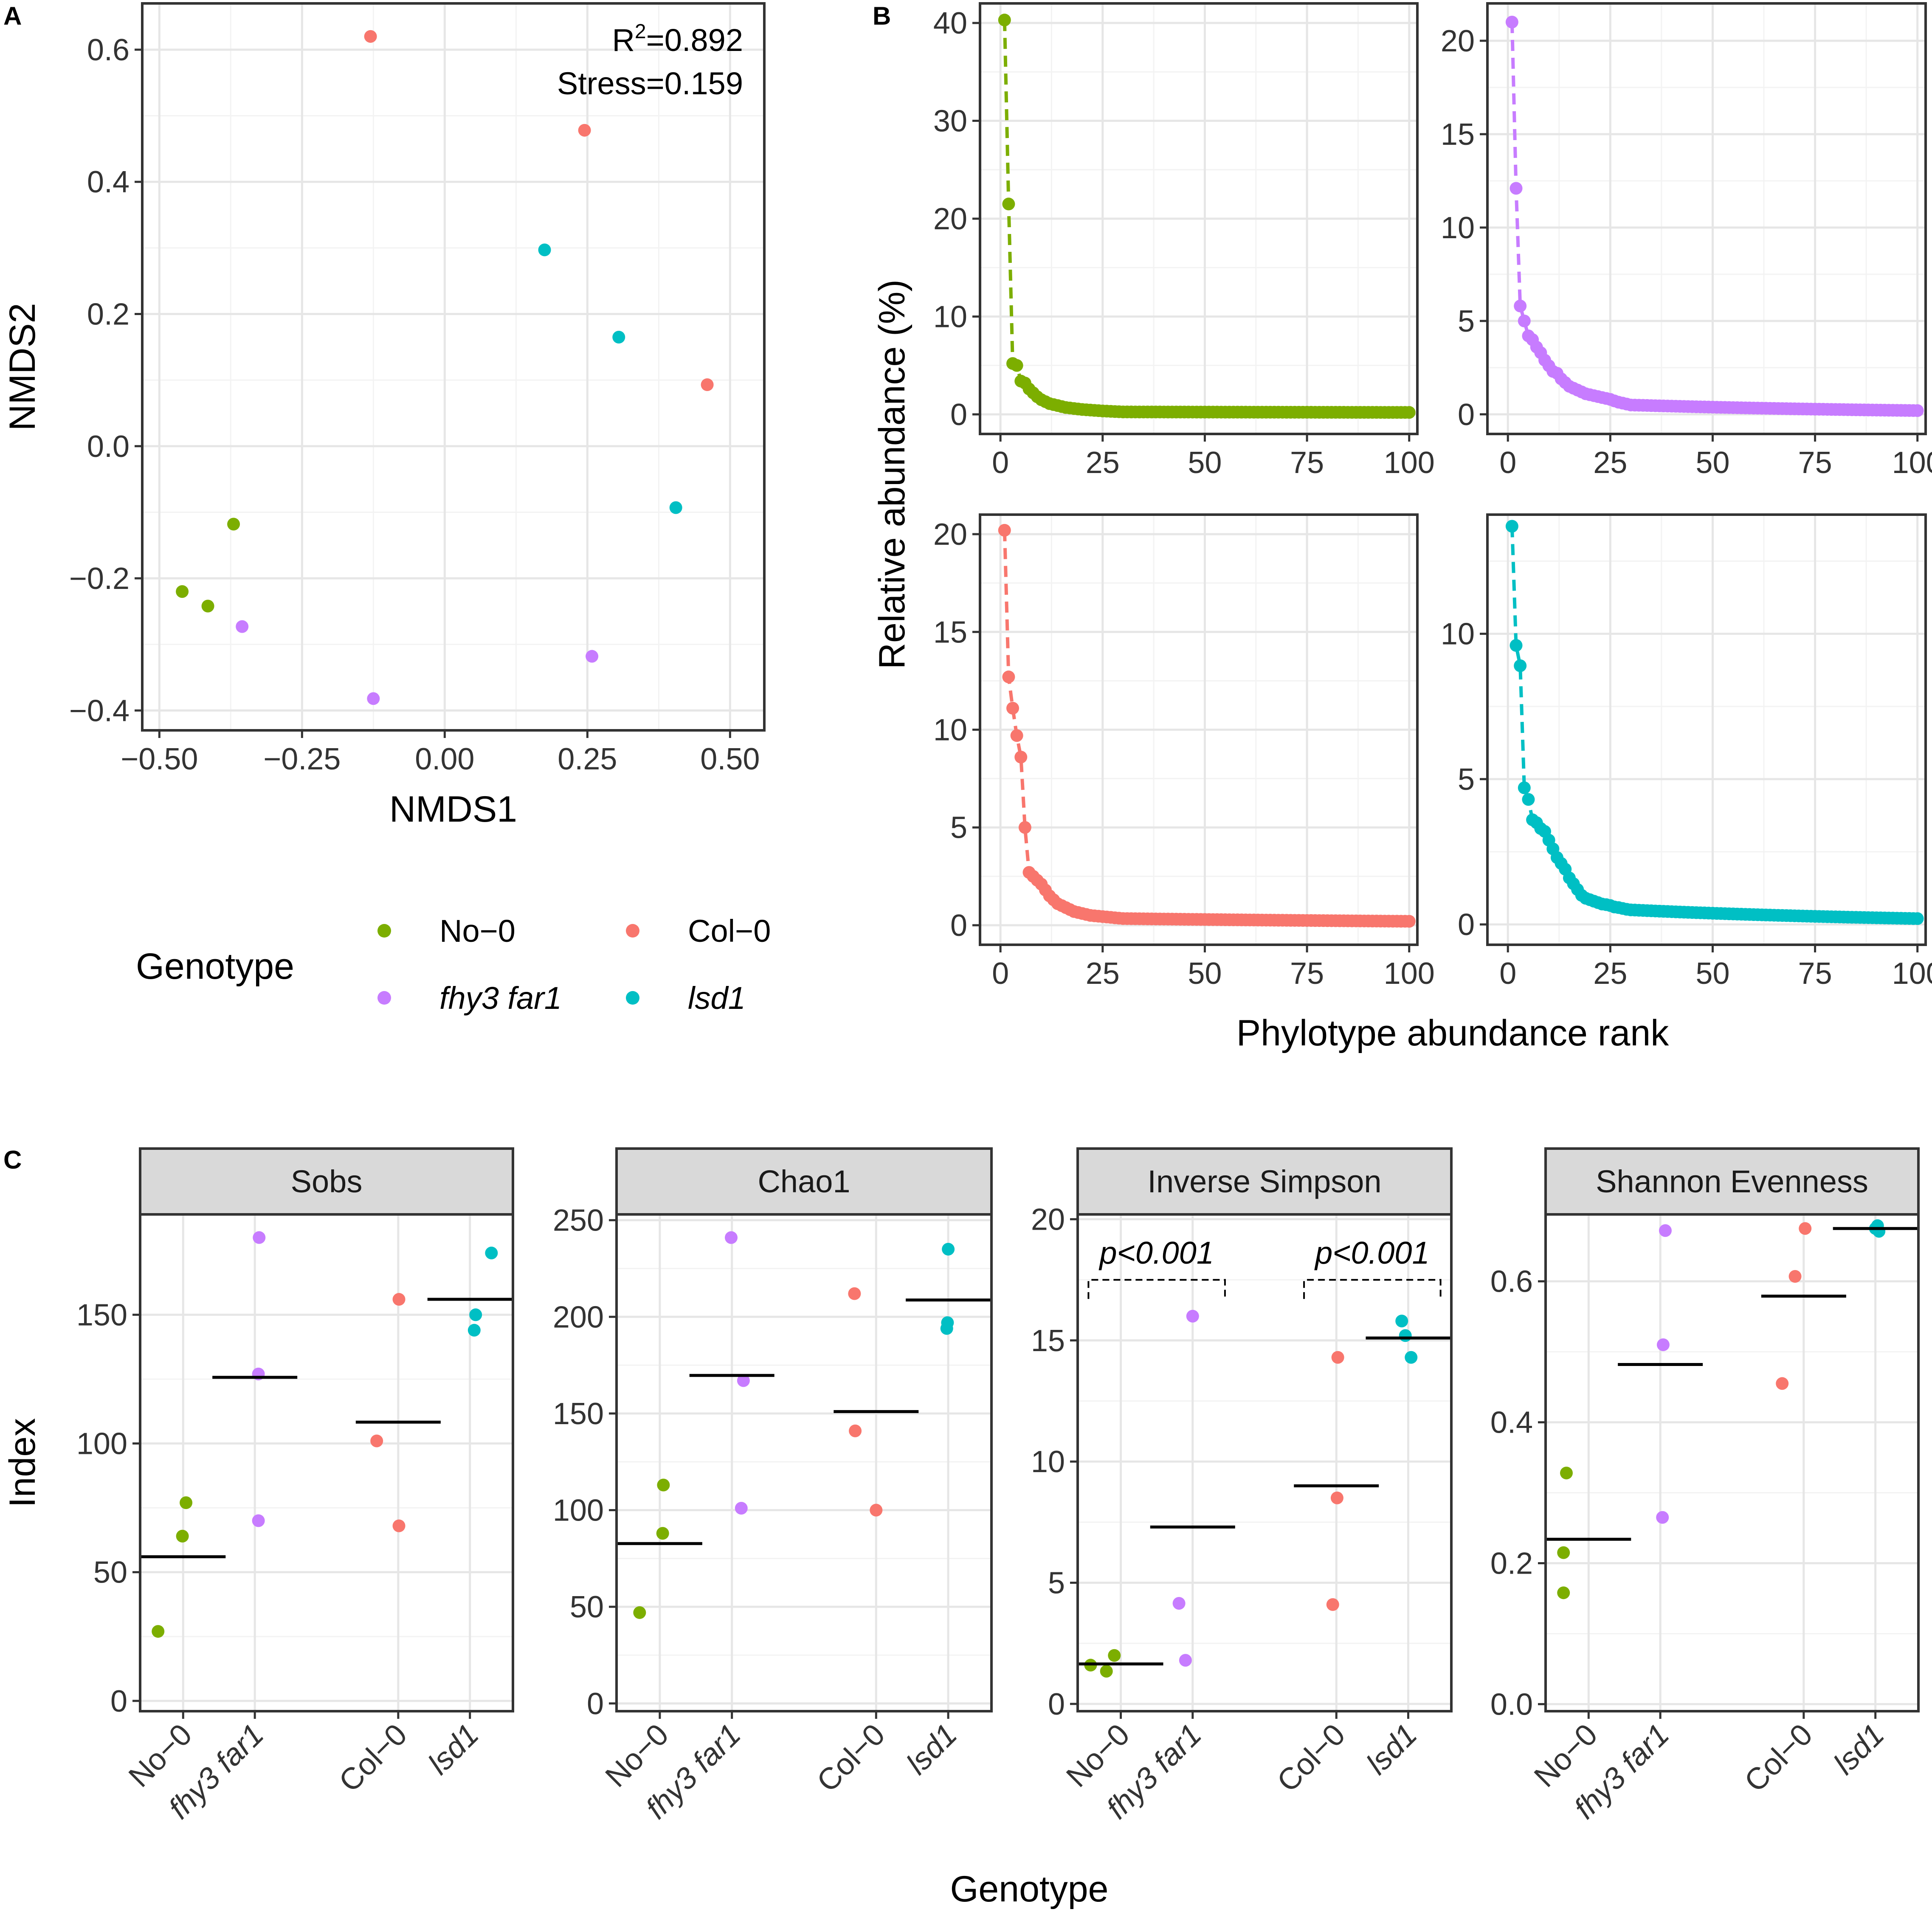  I want to click on y-tick-label: 50, so click(110, 1573).